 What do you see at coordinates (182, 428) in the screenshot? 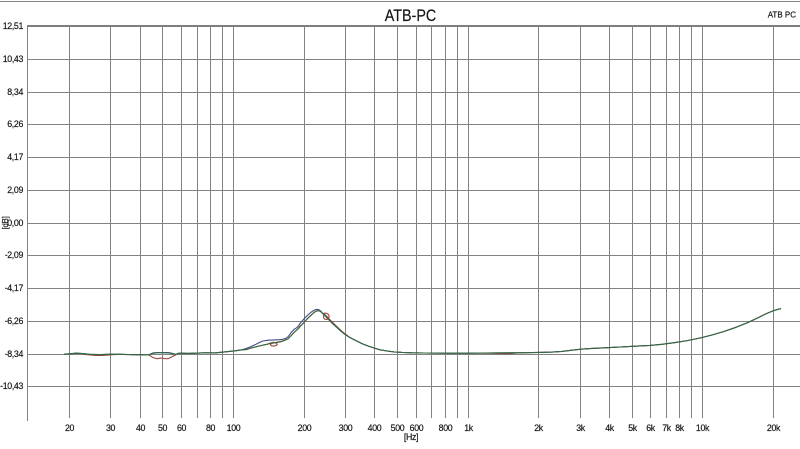
I see `svg-text: 60` at bounding box center [182, 428].